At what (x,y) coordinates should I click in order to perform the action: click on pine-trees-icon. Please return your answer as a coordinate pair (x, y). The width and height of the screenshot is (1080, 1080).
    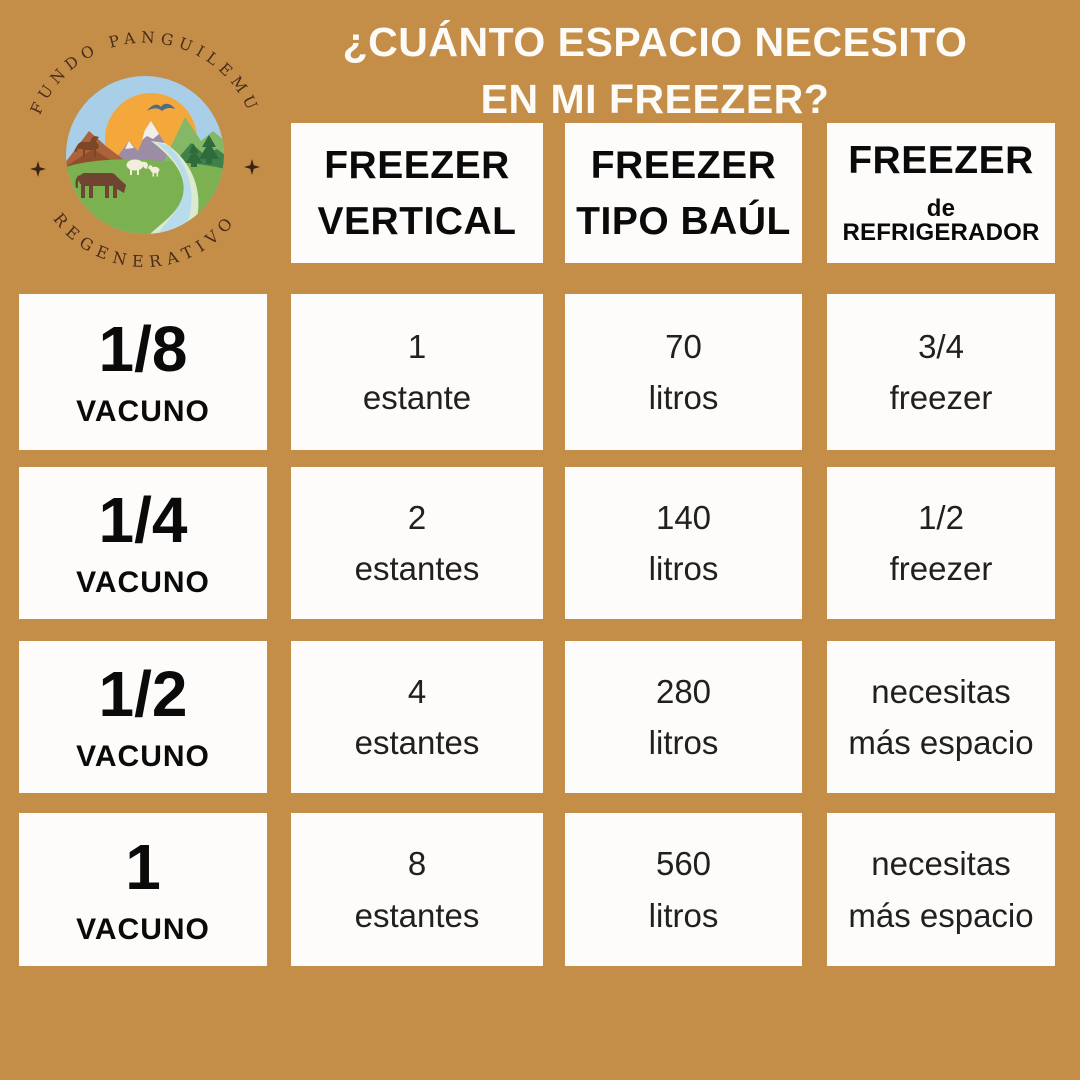
    Looking at the image, I should click on (202, 151).